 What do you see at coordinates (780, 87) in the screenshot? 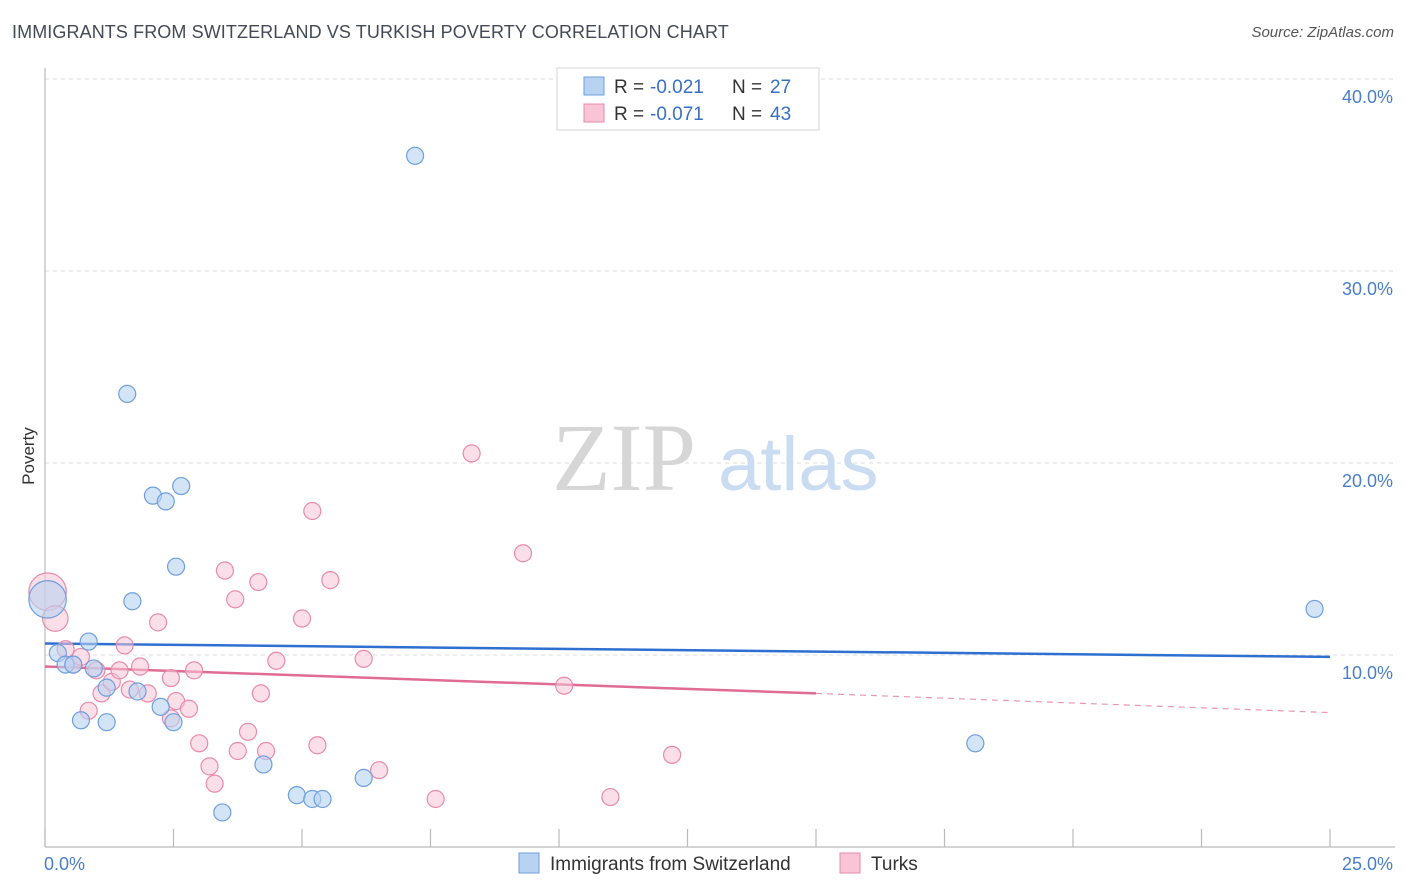
I see `legend-n-value: 27` at bounding box center [780, 87].